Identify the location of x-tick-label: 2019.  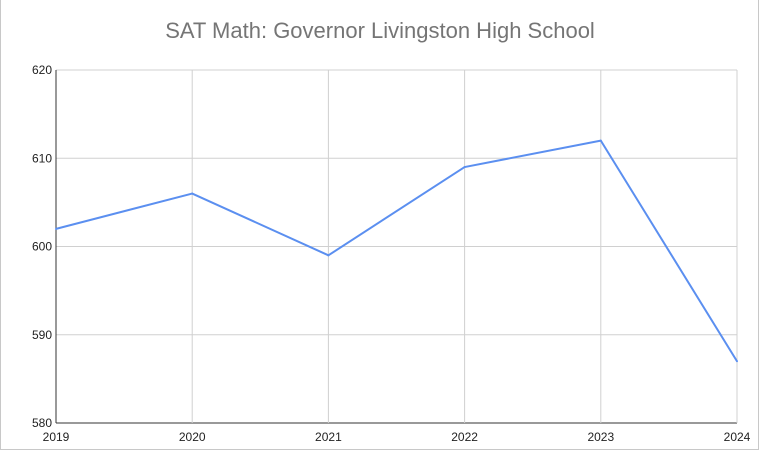
(56, 437).